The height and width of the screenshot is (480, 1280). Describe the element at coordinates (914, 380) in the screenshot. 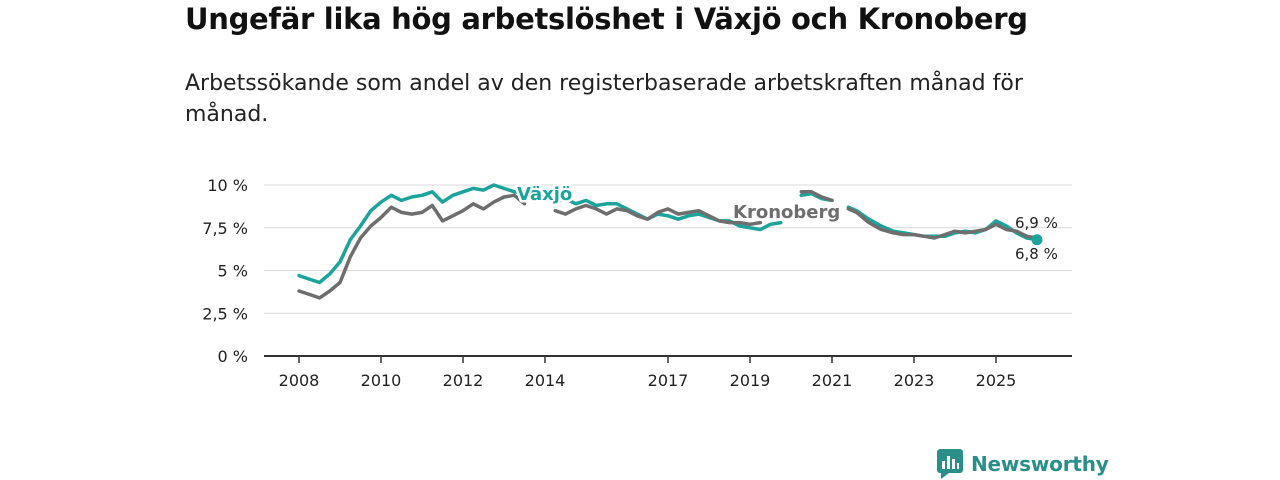

I see `x-tick-label: 2023` at that location.